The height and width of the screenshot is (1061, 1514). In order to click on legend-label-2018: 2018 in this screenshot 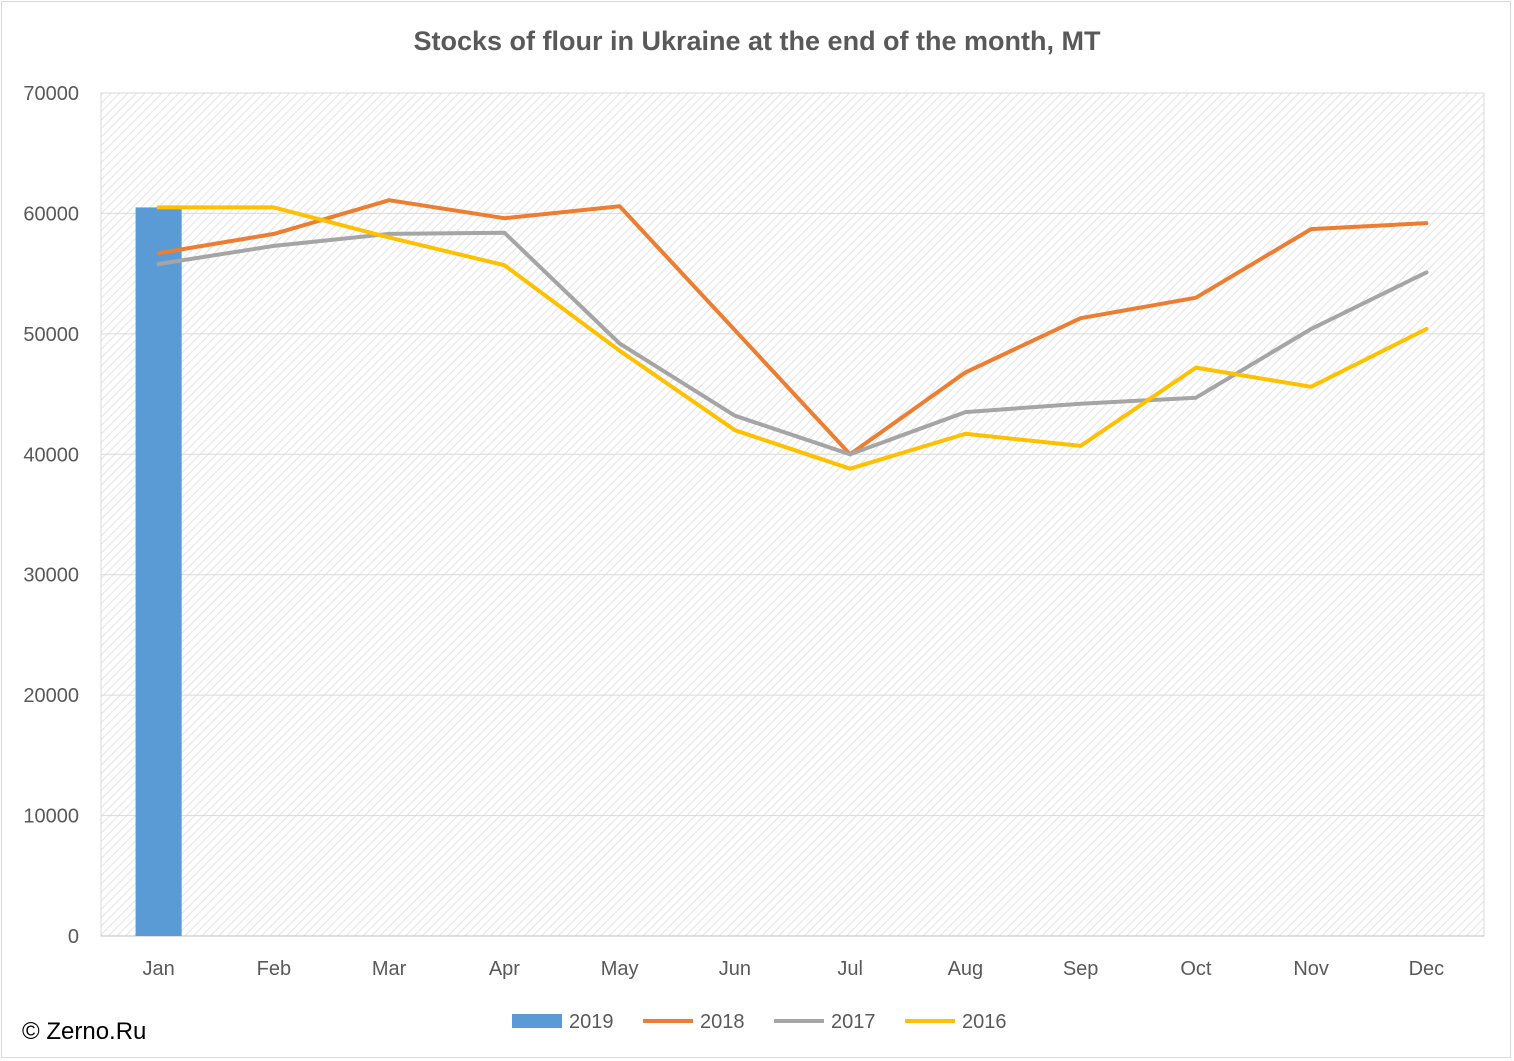, I will do `click(722, 1022)`.